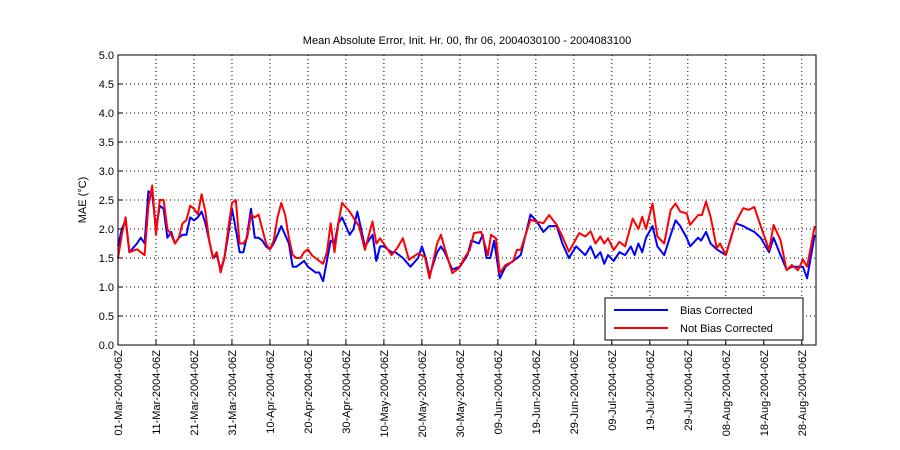  What do you see at coordinates (106, 114) in the screenshot?
I see `y-tick-label: 4.0` at bounding box center [106, 114].